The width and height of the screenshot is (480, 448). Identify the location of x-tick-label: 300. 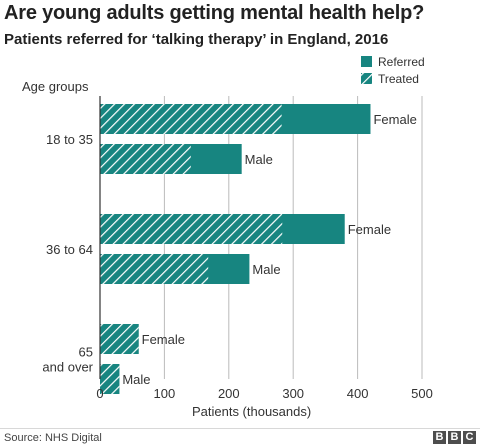
(293, 393).